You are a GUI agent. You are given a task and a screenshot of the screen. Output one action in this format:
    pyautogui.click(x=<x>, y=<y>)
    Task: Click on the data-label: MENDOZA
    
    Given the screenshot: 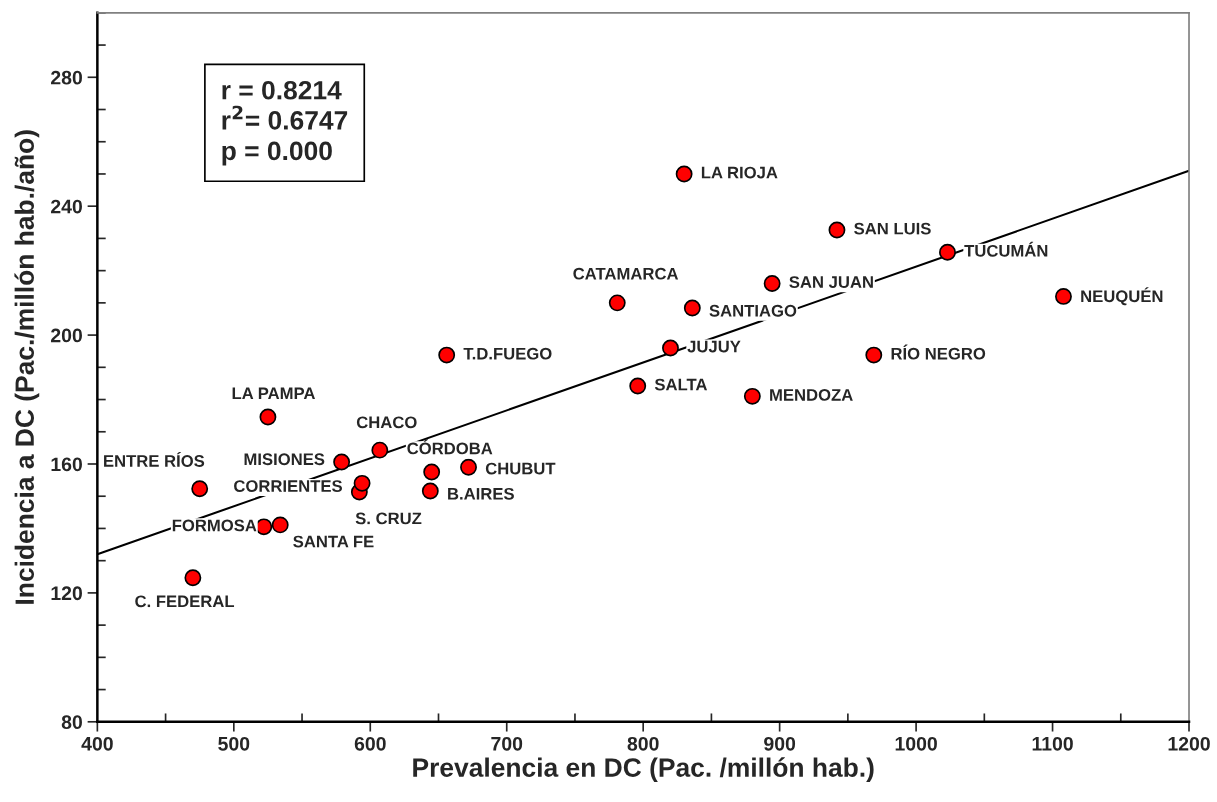 What is the action you would take?
    pyautogui.click(x=811, y=394)
    